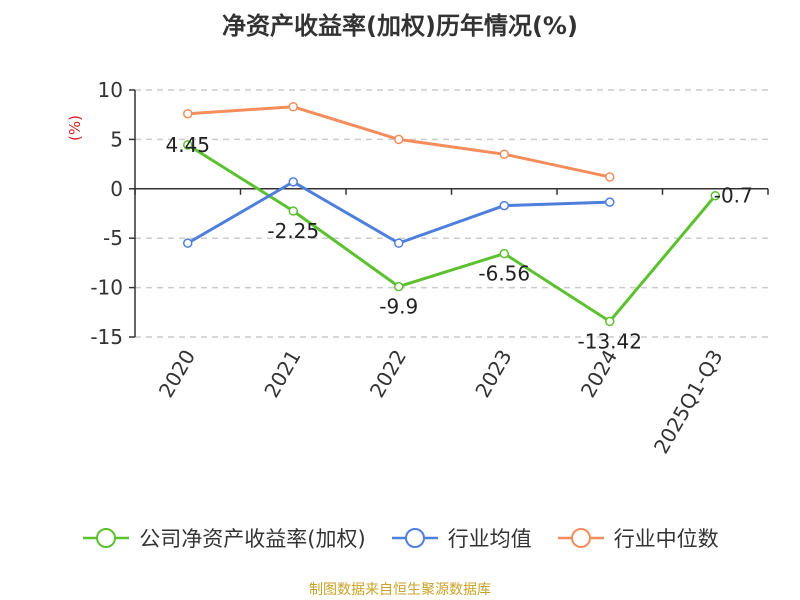 The height and width of the screenshot is (600, 800). What do you see at coordinates (400, 590) in the screenshot?
I see `source-note: 制图数据来自恒生聚源数据库` at bounding box center [400, 590].